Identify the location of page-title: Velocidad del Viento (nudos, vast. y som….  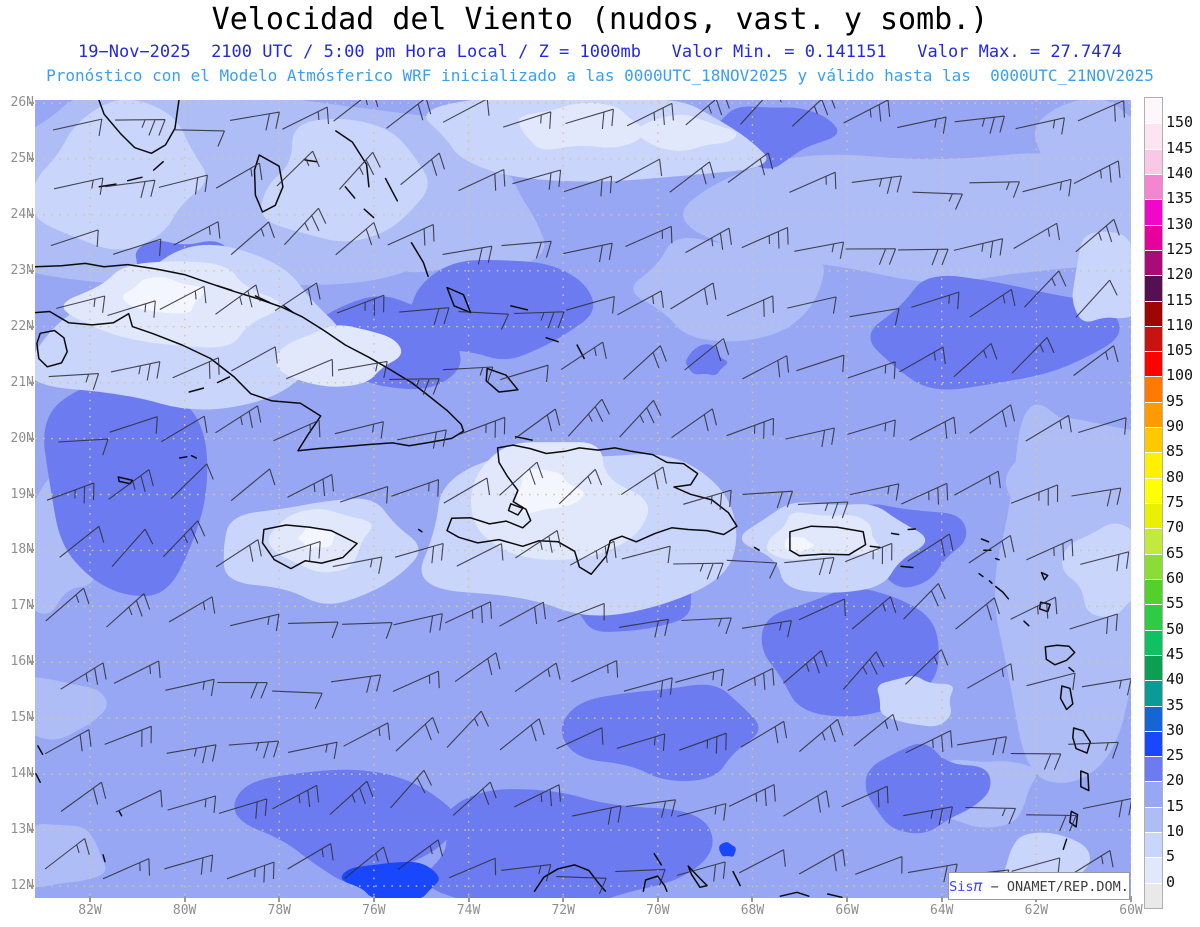
(600, 19).